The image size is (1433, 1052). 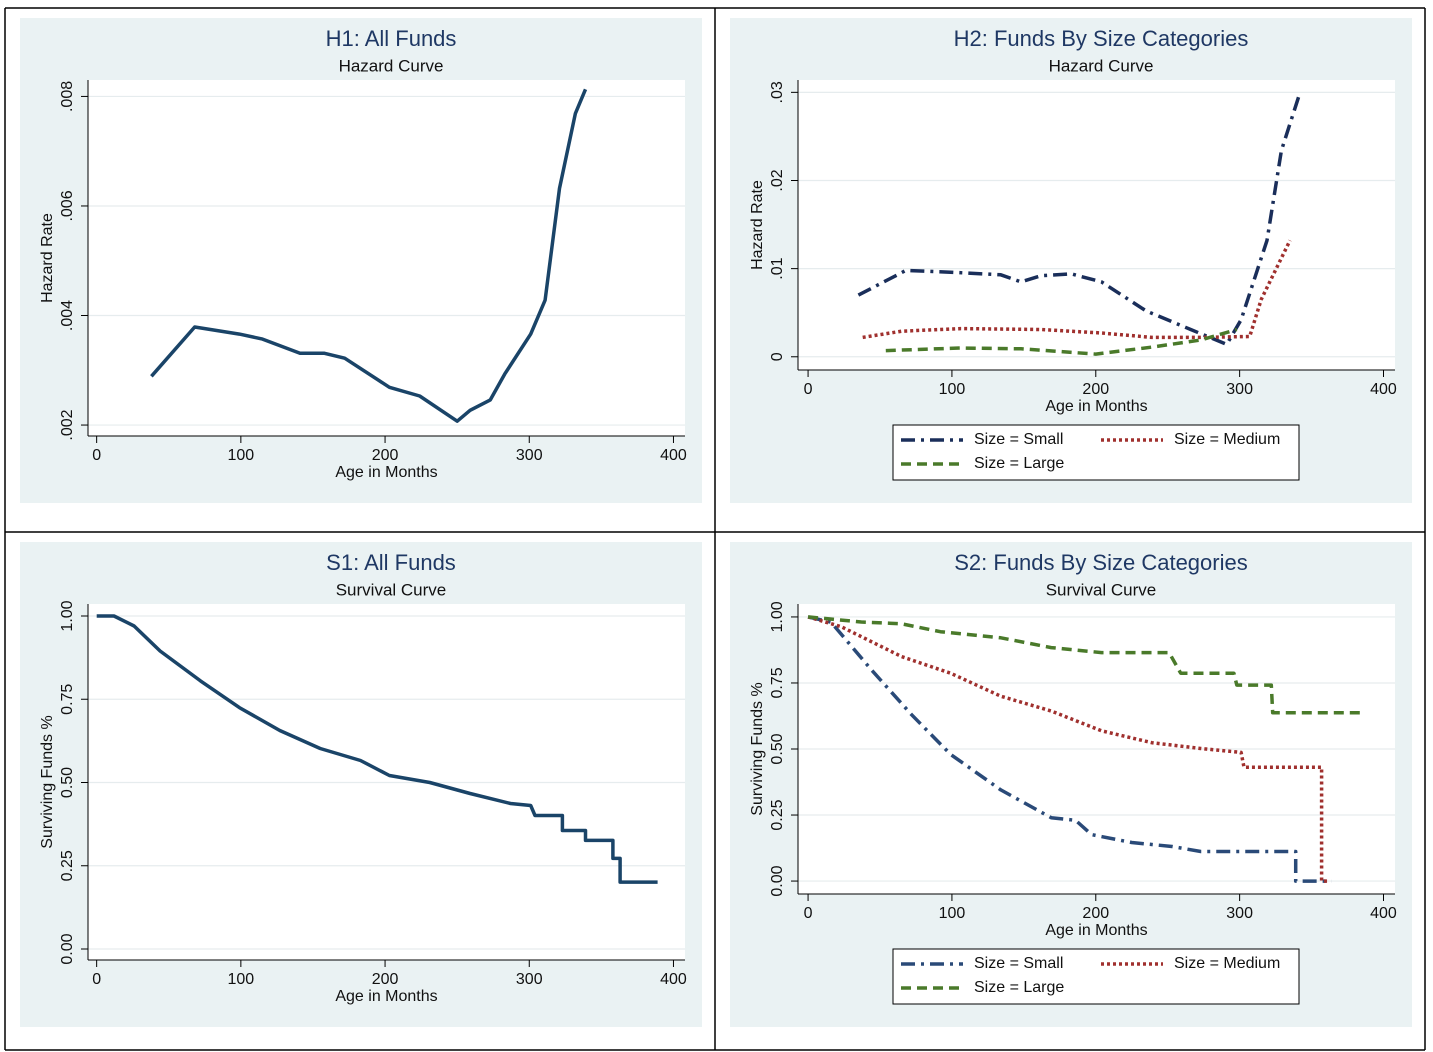 What do you see at coordinates (67, 96) in the screenshot?
I see `y-tick-label: .008` at bounding box center [67, 96].